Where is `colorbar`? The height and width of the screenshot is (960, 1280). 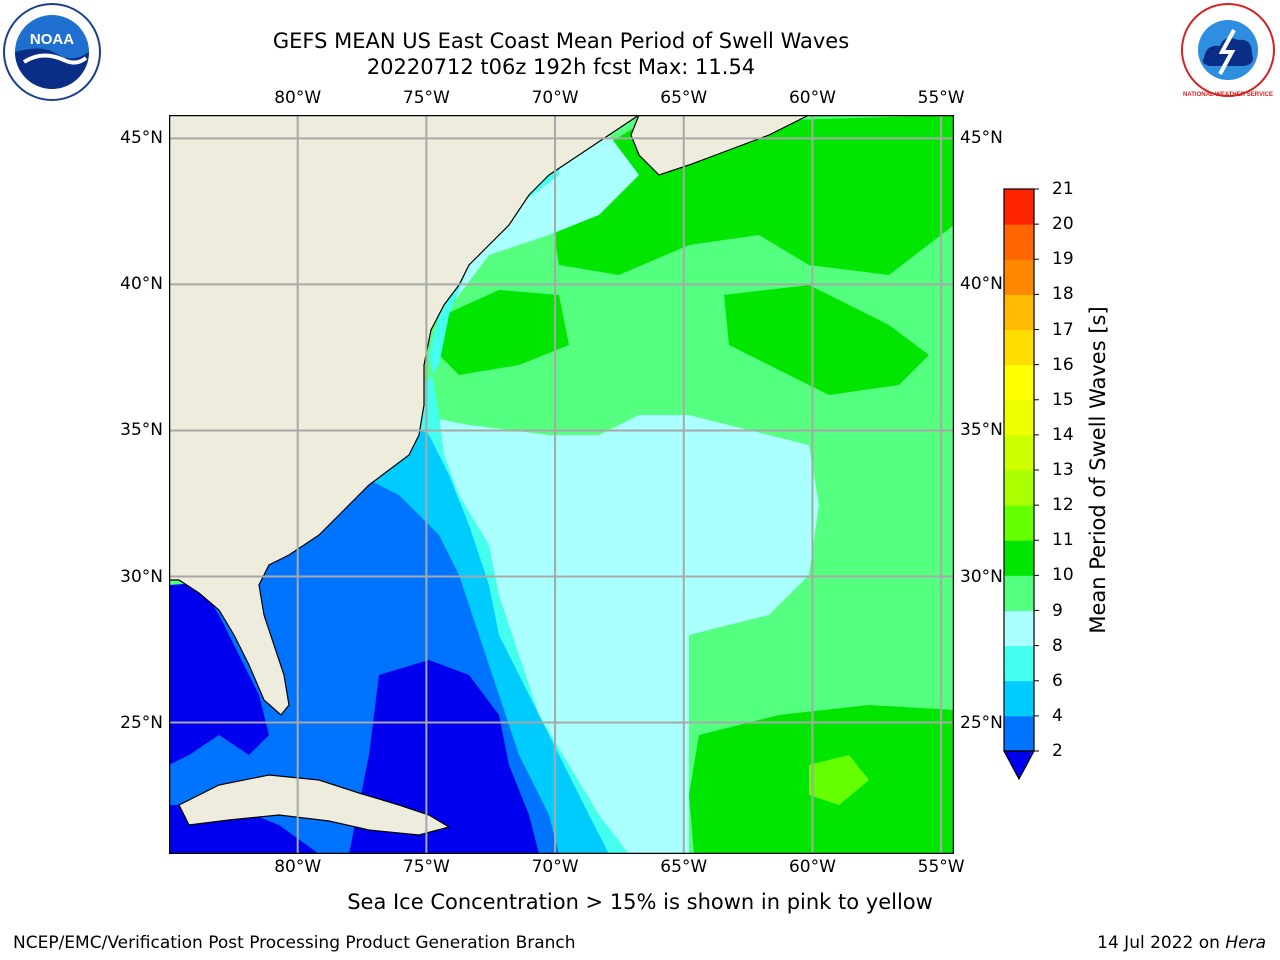 colorbar is located at coordinates (1020, 484).